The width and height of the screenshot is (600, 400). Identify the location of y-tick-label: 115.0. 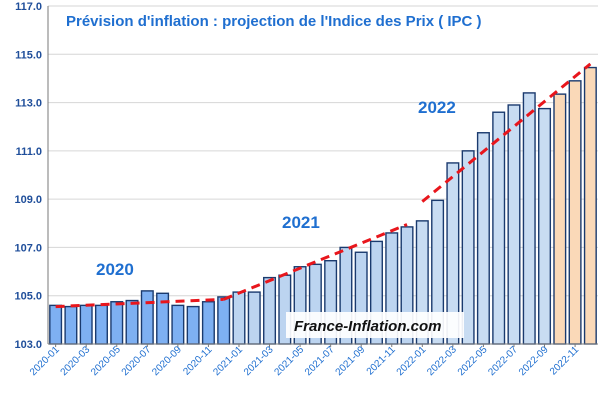
(28, 55).